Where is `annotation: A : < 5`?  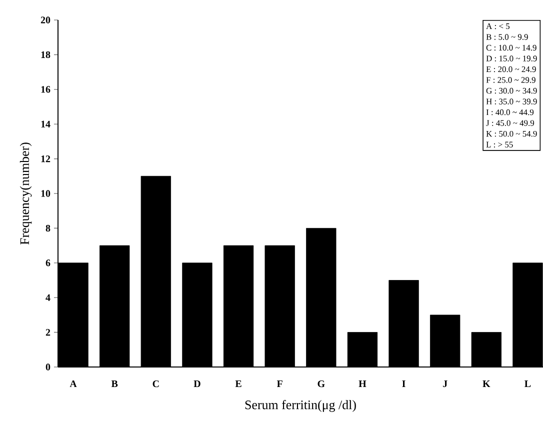
annotation: A : < 5 is located at coordinates (498, 26).